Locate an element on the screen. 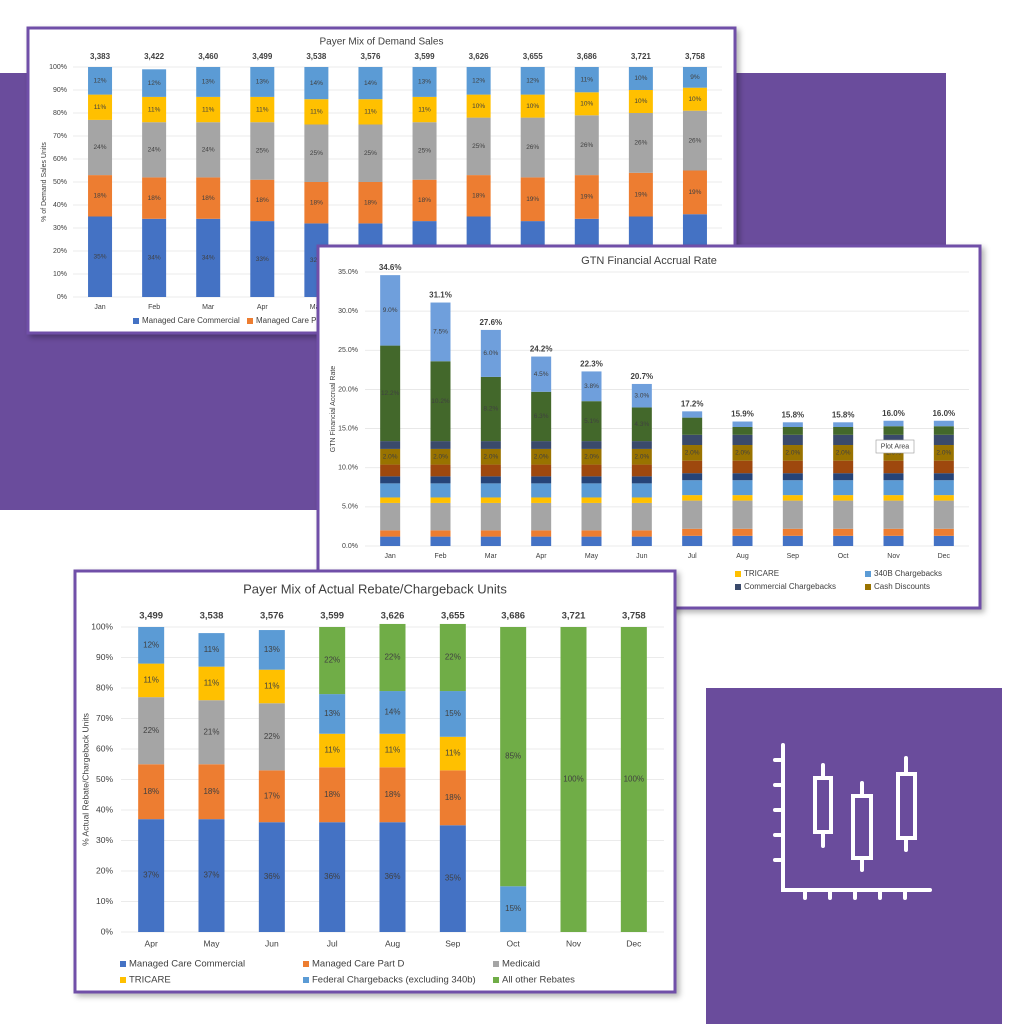 The image size is (1024, 1024). total-label: 3,655 is located at coordinates (533, 56).